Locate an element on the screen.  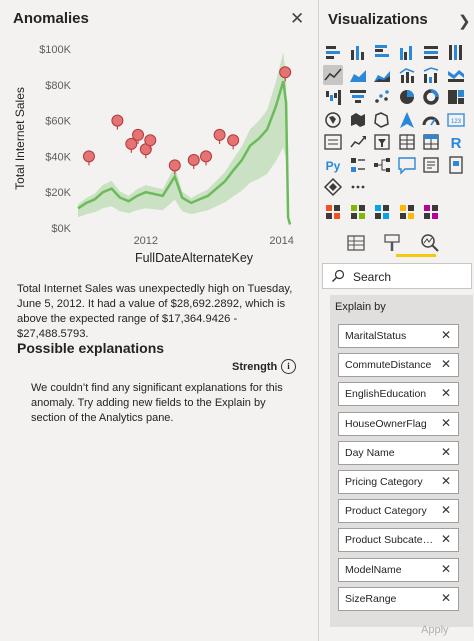
y-tick-label: $0K is located at coordinates (61, 229).